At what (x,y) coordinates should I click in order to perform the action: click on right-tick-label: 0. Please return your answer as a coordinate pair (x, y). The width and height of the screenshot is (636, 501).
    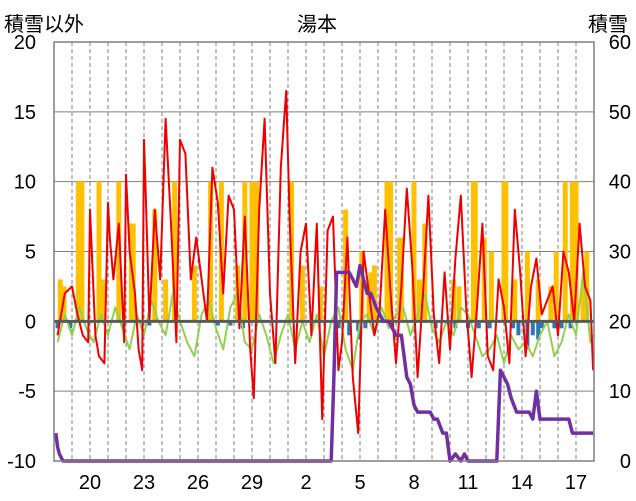
    Looking at the image, I should click on (625, 462).